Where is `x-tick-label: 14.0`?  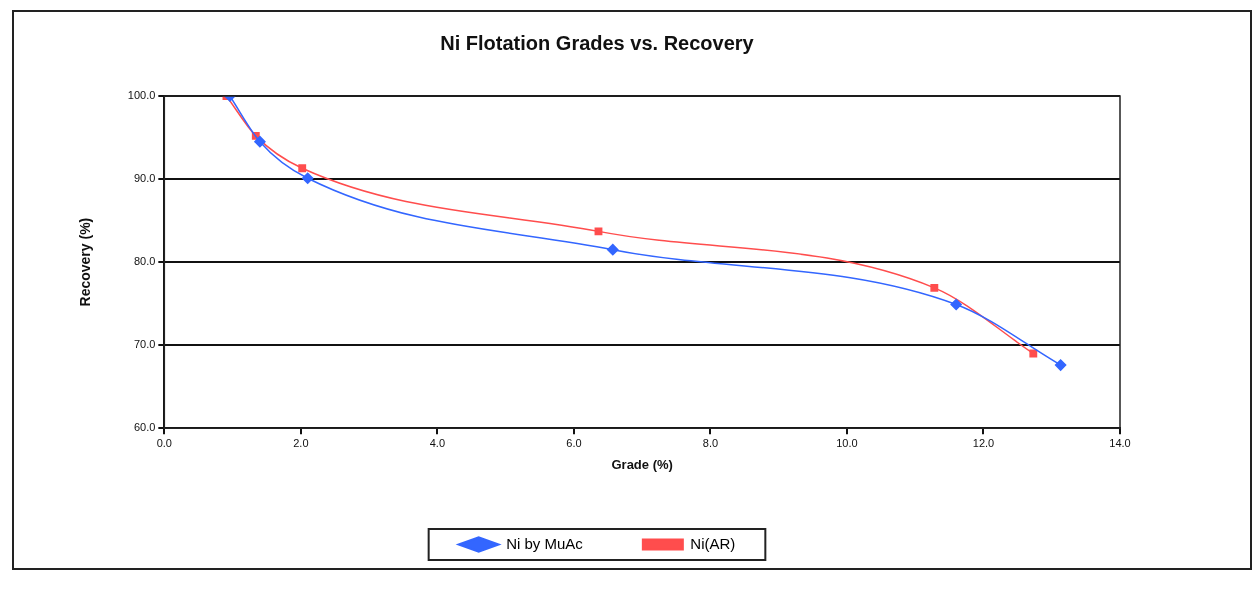 x-tick-label: 14.0 is located at coordinates (1120, 442).